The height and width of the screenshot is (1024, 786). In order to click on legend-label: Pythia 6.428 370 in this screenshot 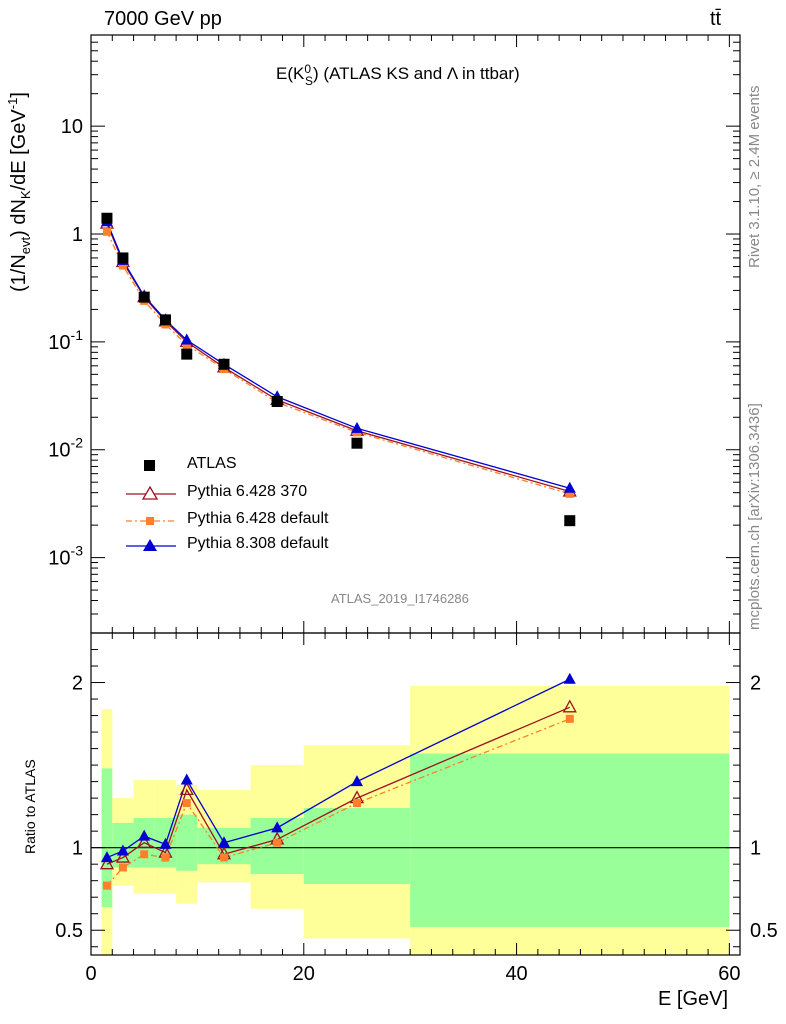, I will do `click(247, 491)`.